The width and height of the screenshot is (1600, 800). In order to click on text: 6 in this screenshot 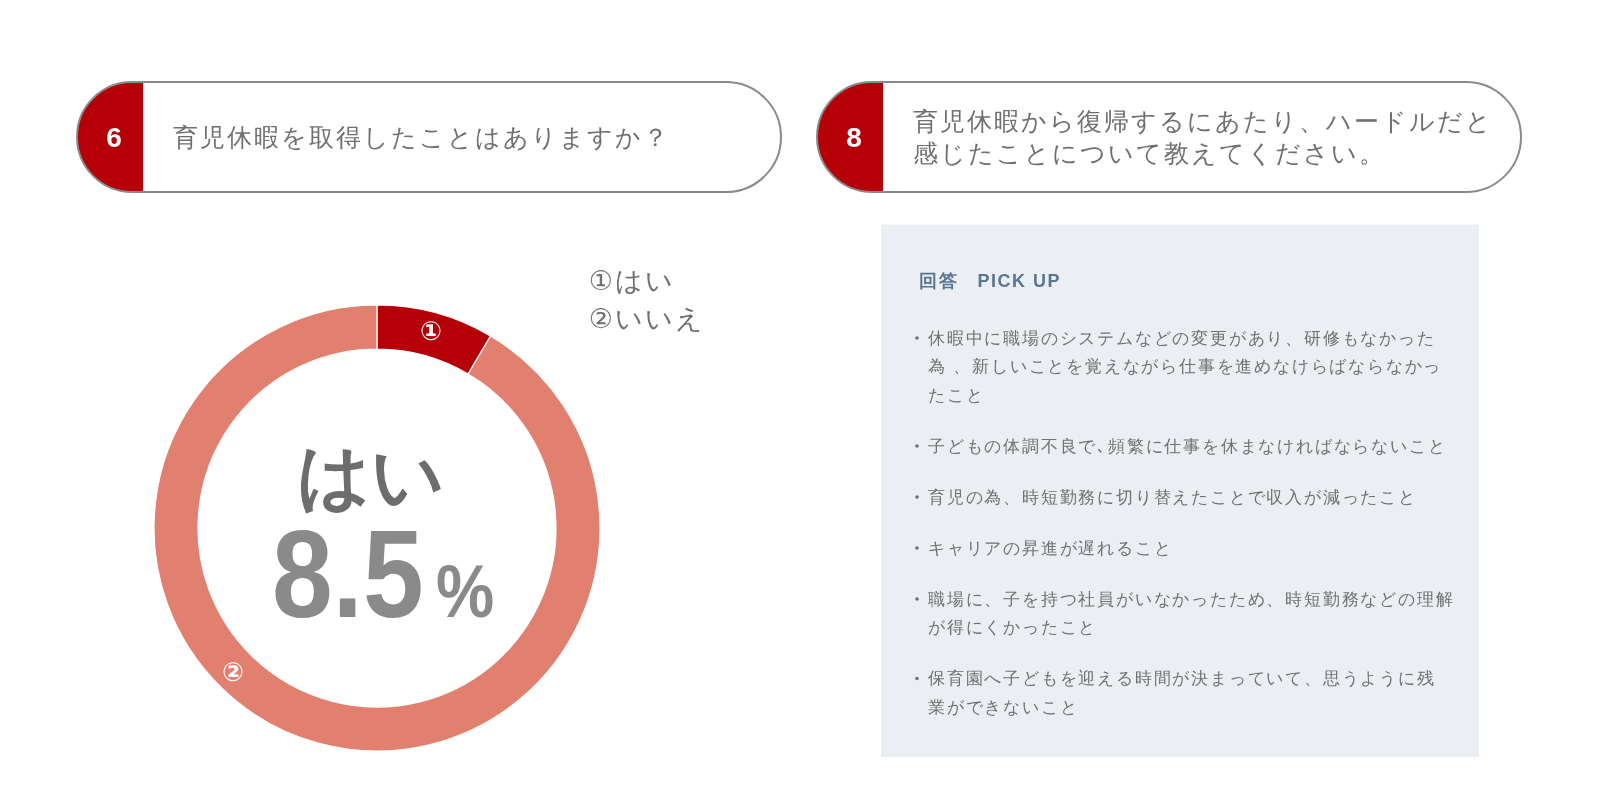, I will do `click(114, 137)`.